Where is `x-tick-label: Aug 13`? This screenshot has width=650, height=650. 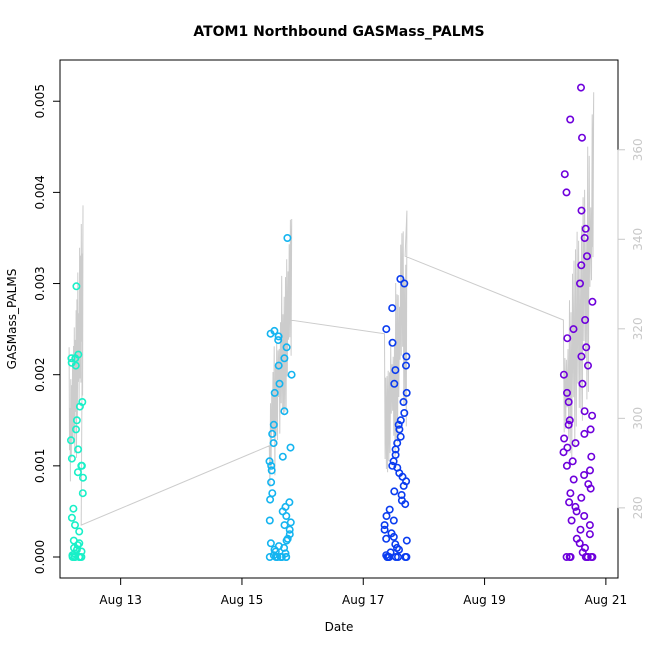 x-tick-label: Aug 13 is located at coordinates (120, 600).